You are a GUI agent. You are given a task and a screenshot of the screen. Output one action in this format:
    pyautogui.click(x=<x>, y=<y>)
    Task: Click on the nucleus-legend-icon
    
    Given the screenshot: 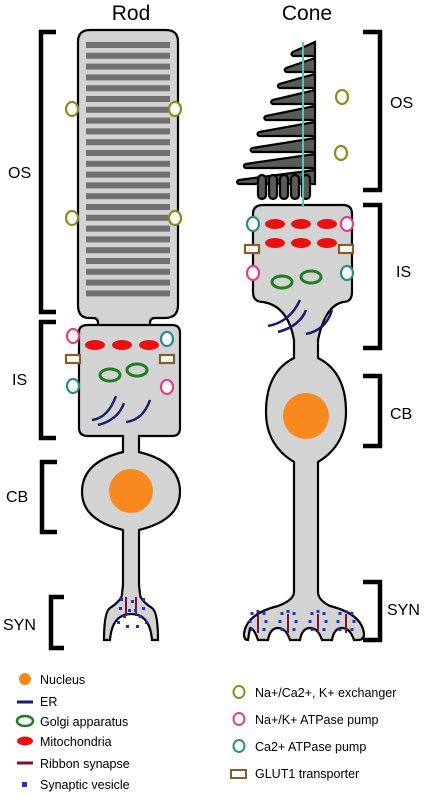 What is the action you would take?
    pyautogui.click(x=25, y=679)
    